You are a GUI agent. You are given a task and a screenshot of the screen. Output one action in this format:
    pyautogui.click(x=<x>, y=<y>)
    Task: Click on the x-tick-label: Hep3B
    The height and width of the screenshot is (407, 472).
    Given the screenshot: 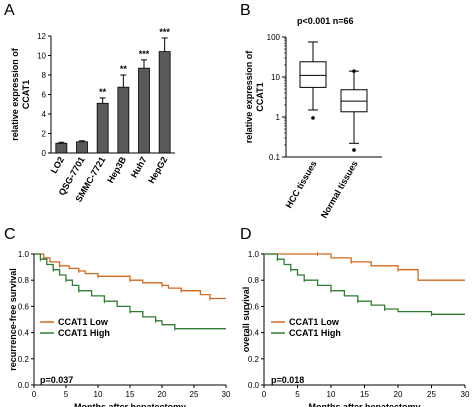 What is the action you would take?
    pyautogui.click(x=116, y=170)
    